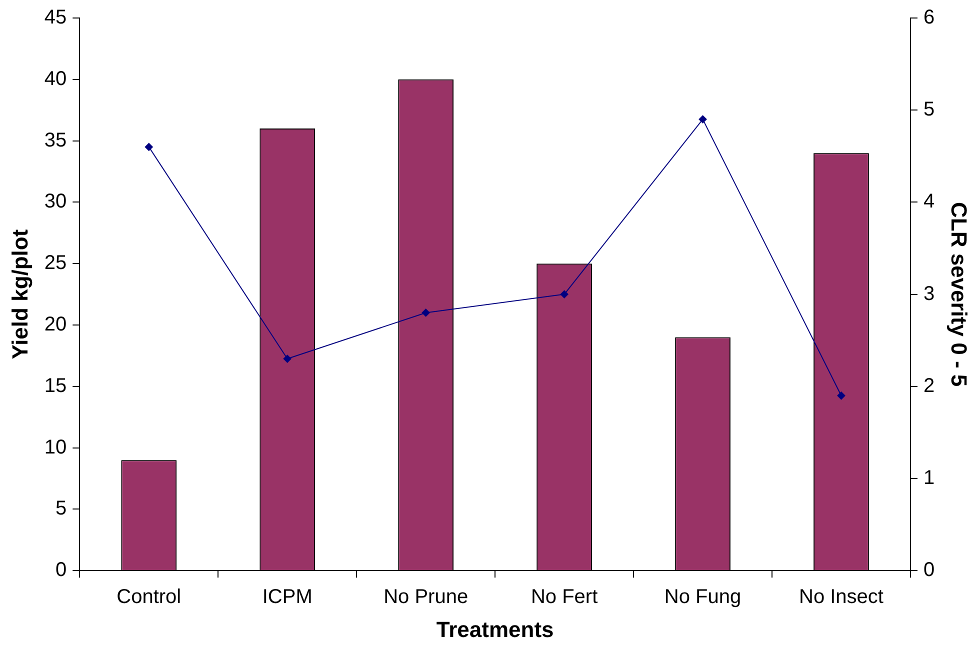 This screenshot has height=648, width=979. Describe the element at coordinates (55, 79) in the screenshot. I see `y-tick-label: 40` at that location.